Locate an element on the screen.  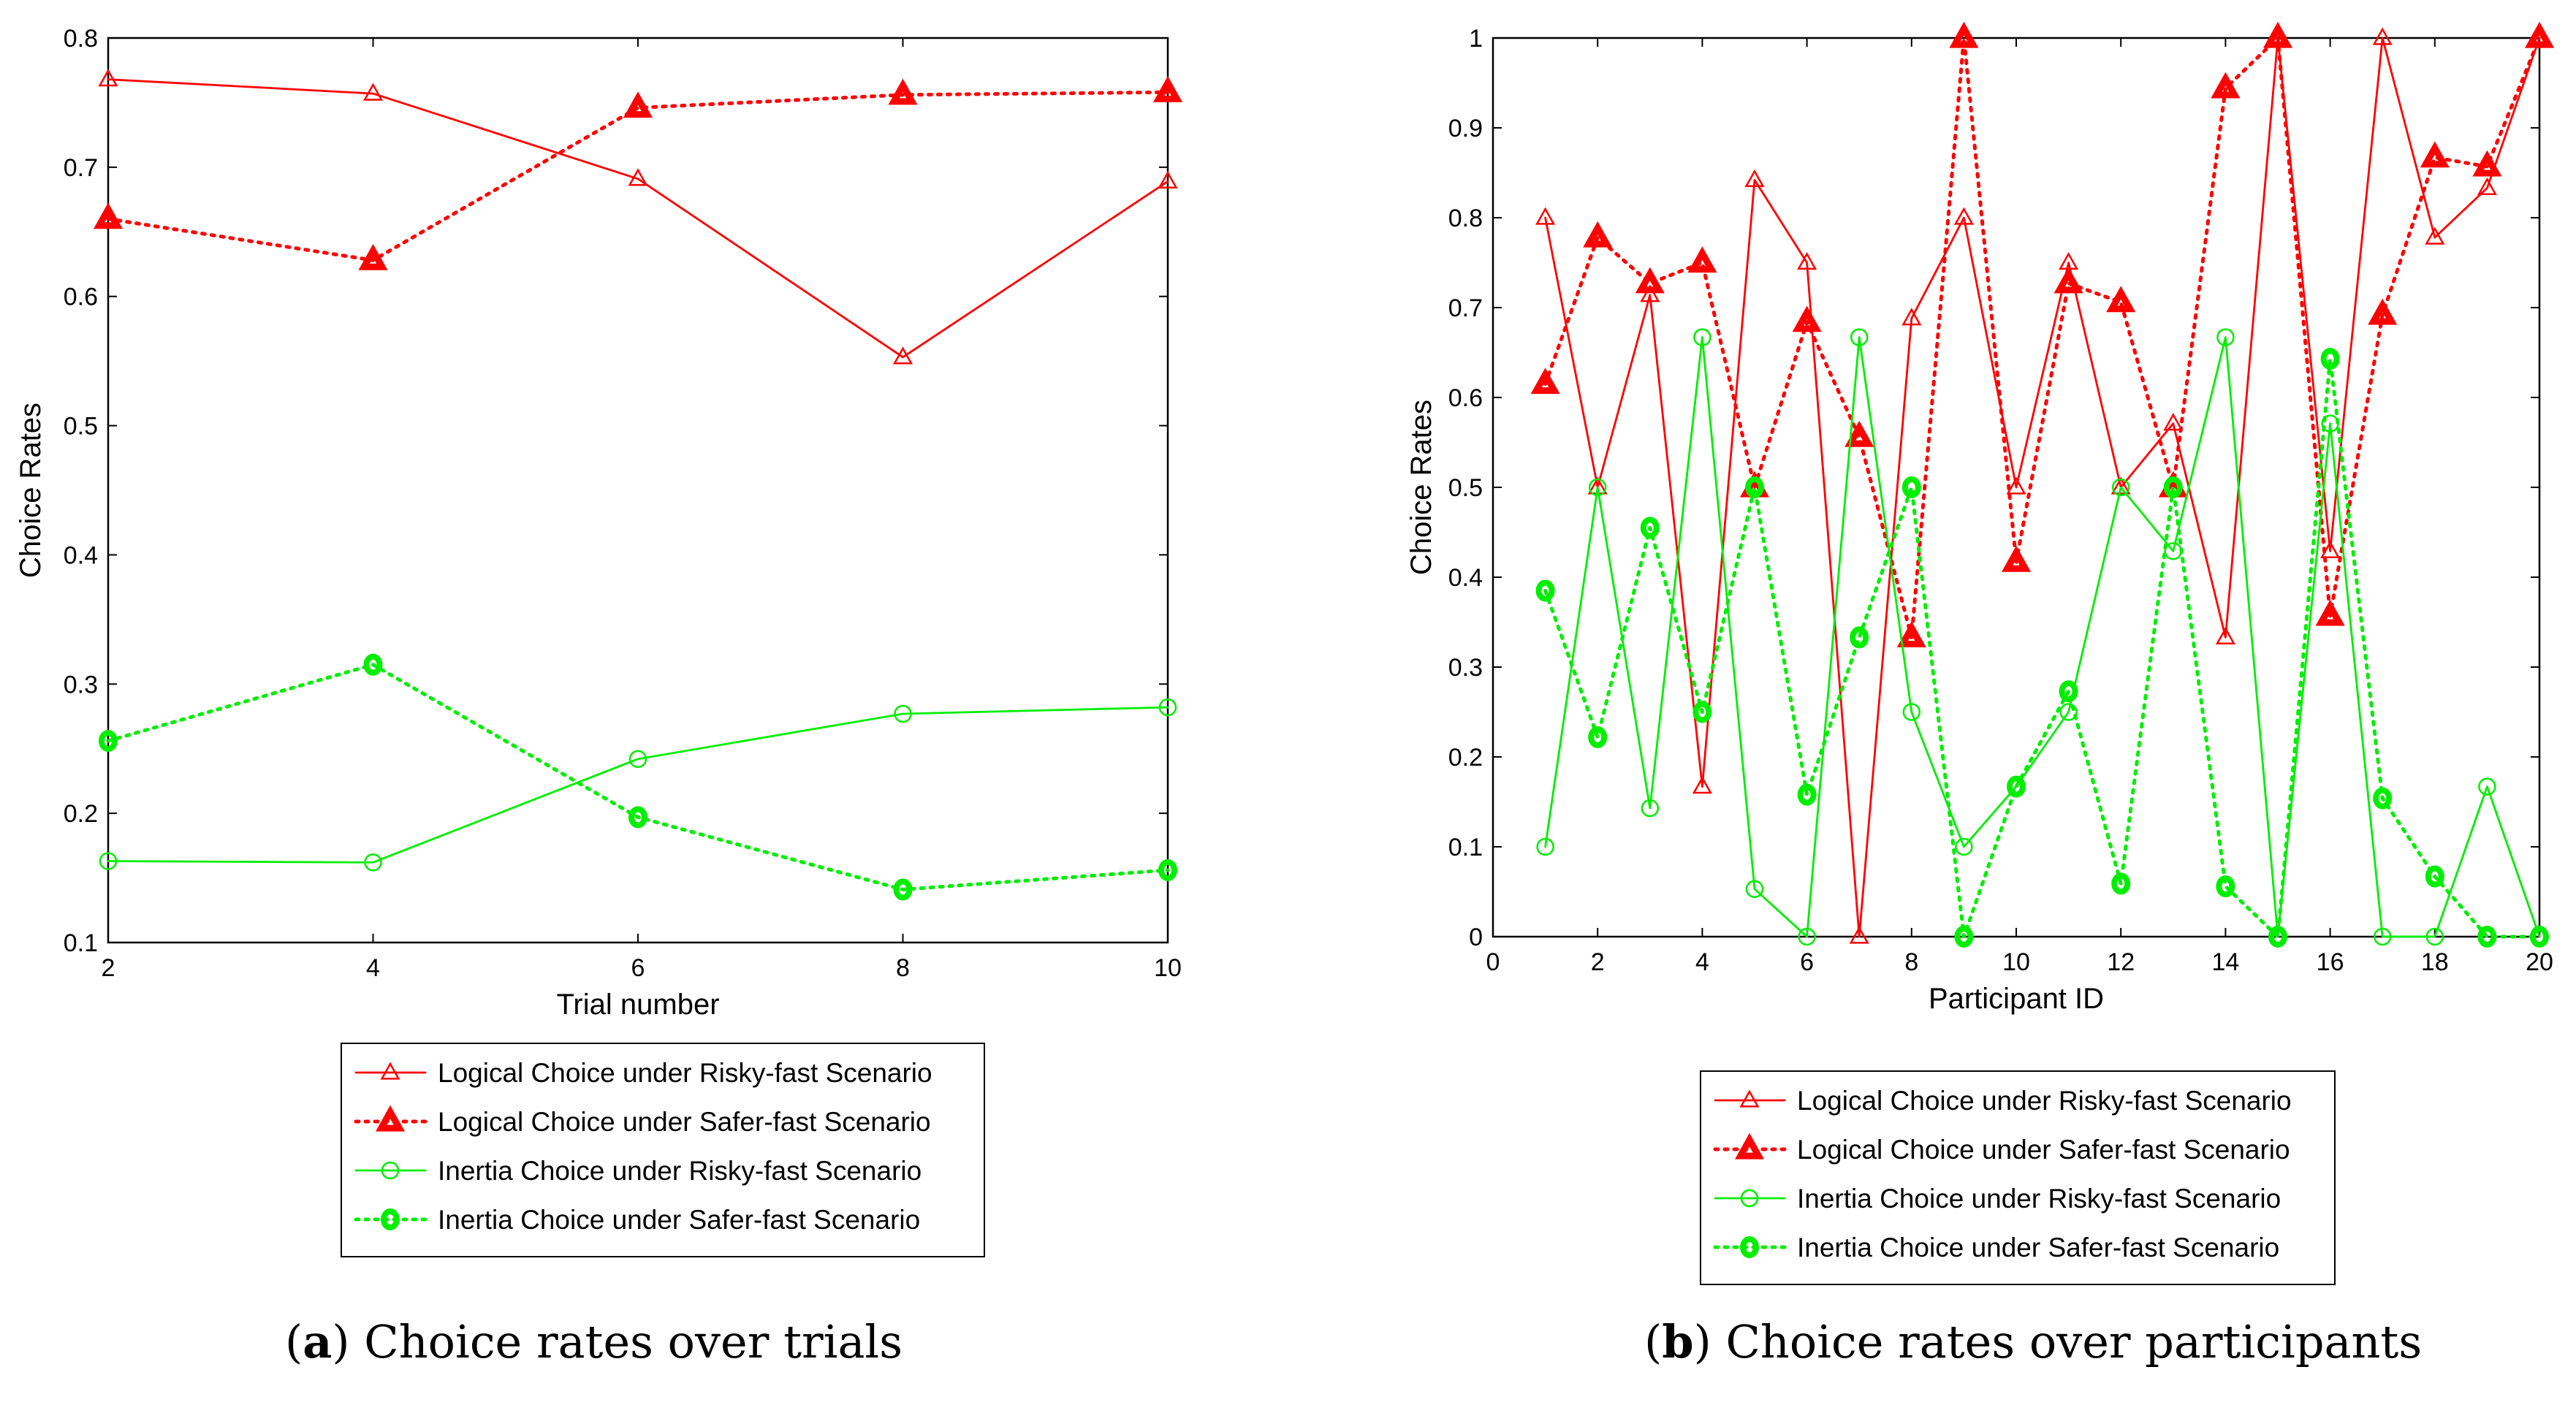
series-logical-choice-under-safer-fast-scenario is located at coordinates (638, 173).